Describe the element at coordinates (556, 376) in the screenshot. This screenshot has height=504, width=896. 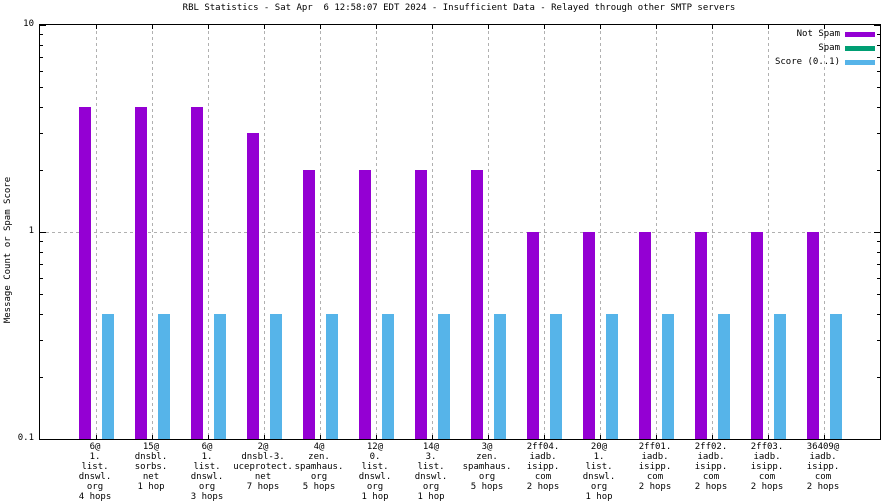
I see `bar-score-0-1--8` at that location.